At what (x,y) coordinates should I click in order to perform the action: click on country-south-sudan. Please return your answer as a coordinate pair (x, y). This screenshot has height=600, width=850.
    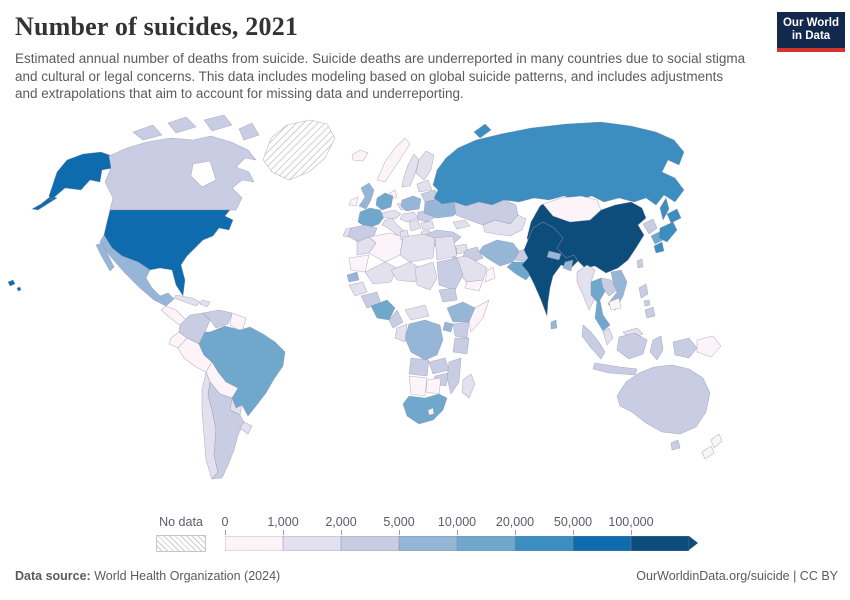
    Looking at the image, I should click on (448, 295).